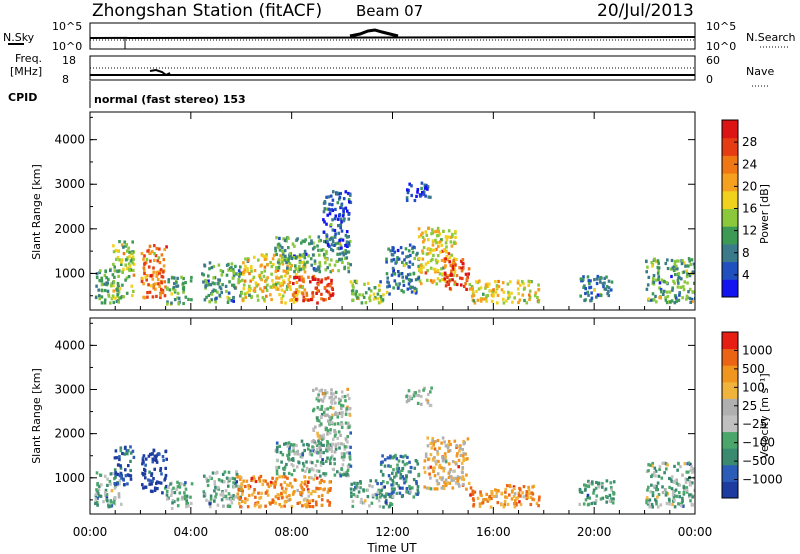 This screenshot has width=800, height=554. Describe the element at coordinates (399, 36) in the screenshot. I see `noise-panel: N.Sky 10^5 10^0 10^5 10^0 N.Search` at that location.